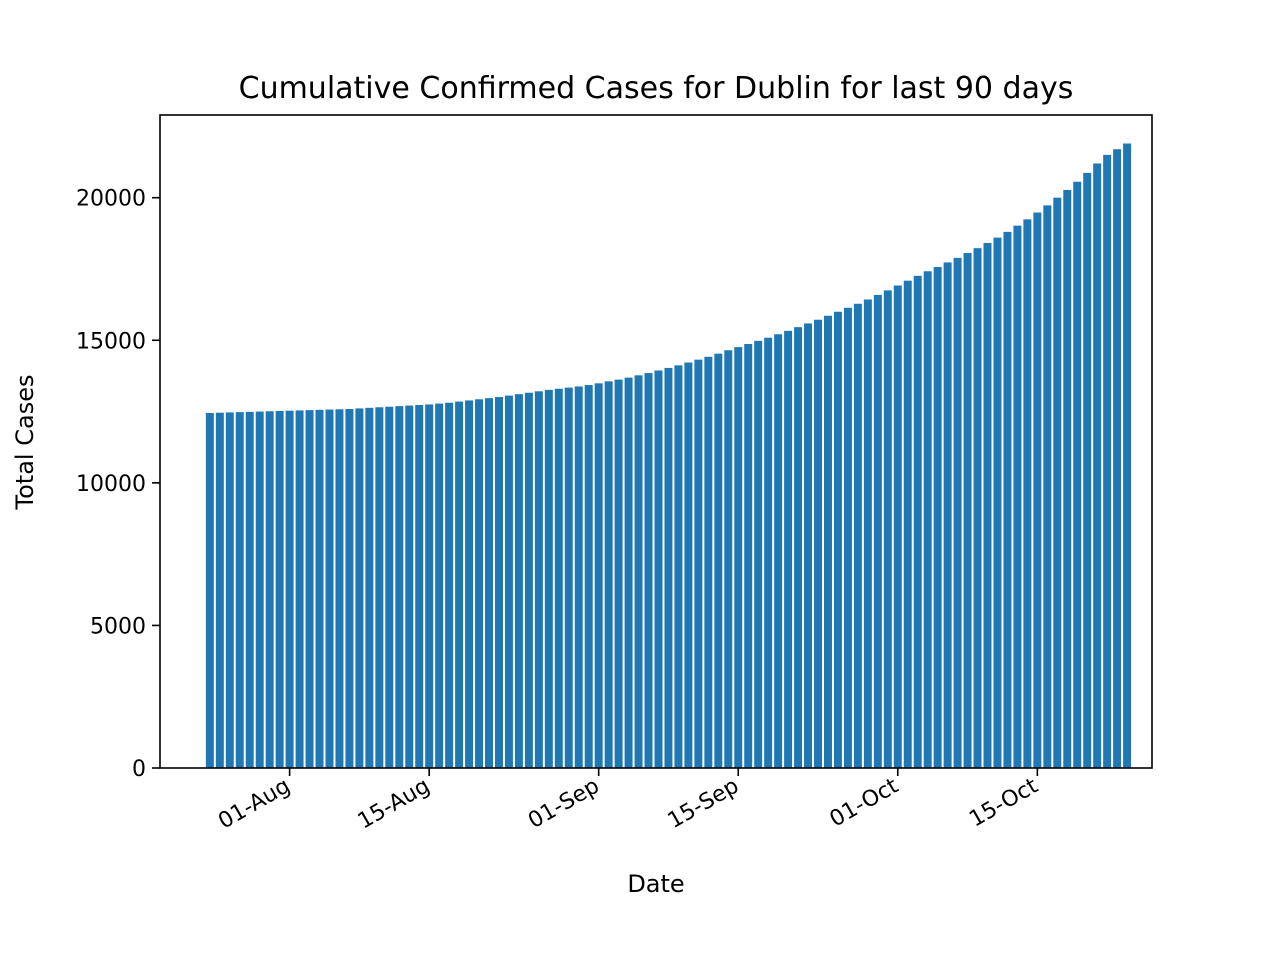 The width and height of the screenshot is (1280, 960). I want to click on y-tick-label: 20000, so click(111, 199).